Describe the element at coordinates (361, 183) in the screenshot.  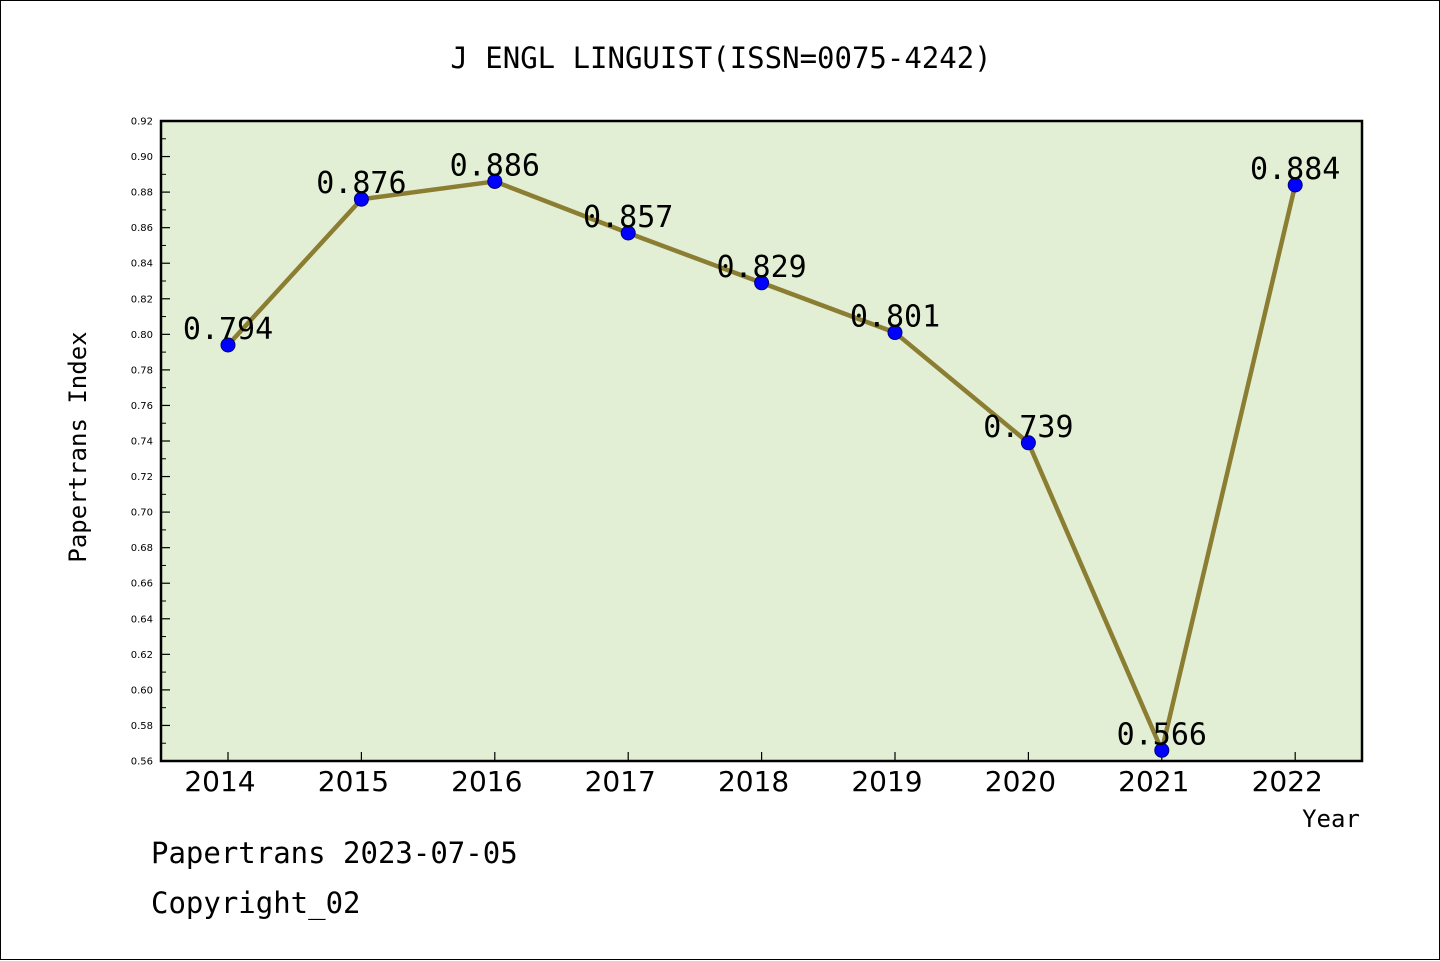
I see `data-label-2015: 0.876` at that location.